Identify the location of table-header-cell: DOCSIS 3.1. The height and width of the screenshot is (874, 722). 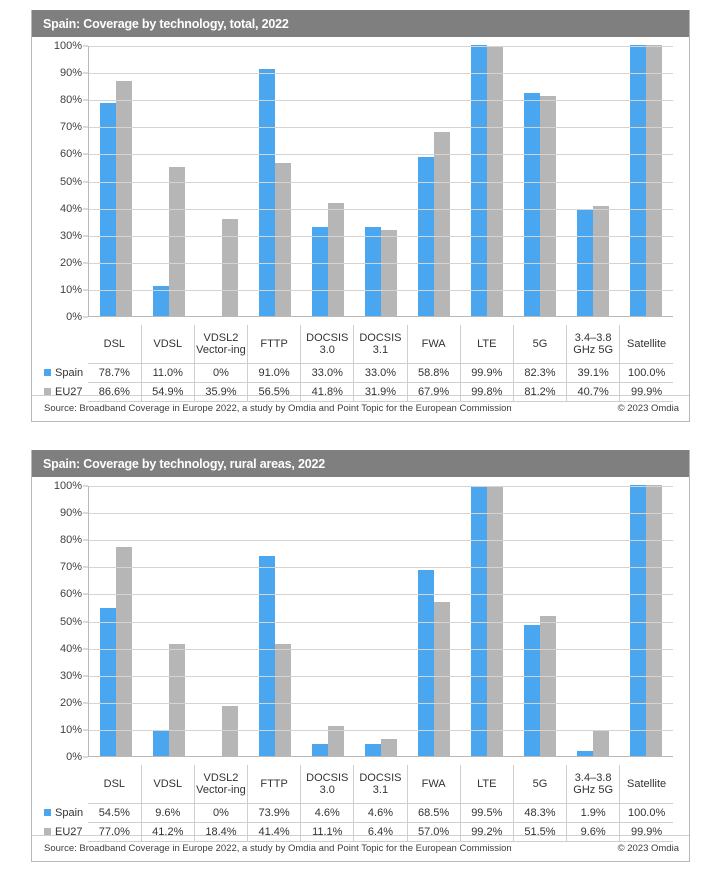
(380, 344).